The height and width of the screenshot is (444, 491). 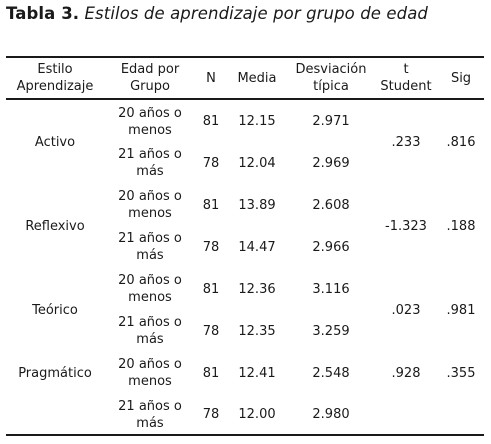 I want to click on estilo-cell: Teórico, so click(x=55, y=310).